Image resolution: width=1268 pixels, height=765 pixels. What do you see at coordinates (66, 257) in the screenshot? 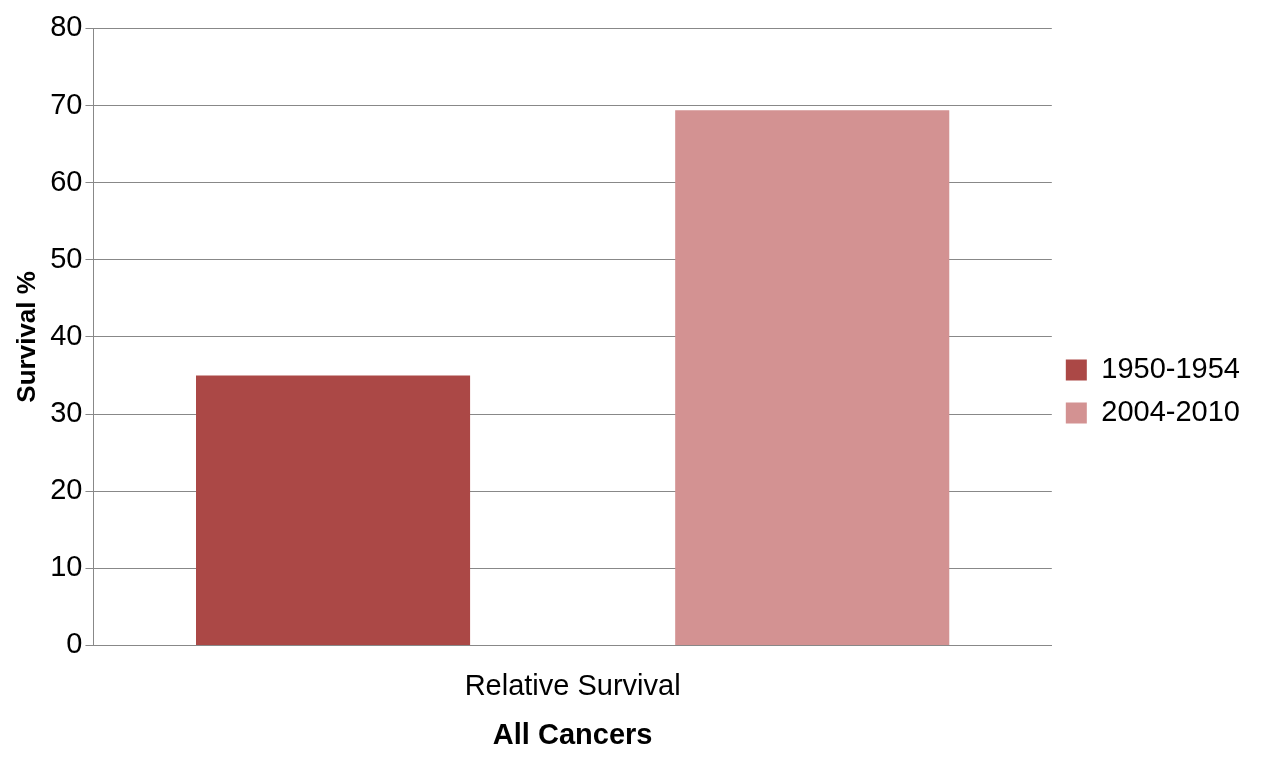
I see `y-tick-label: 50` at bounding box center [66, 257].